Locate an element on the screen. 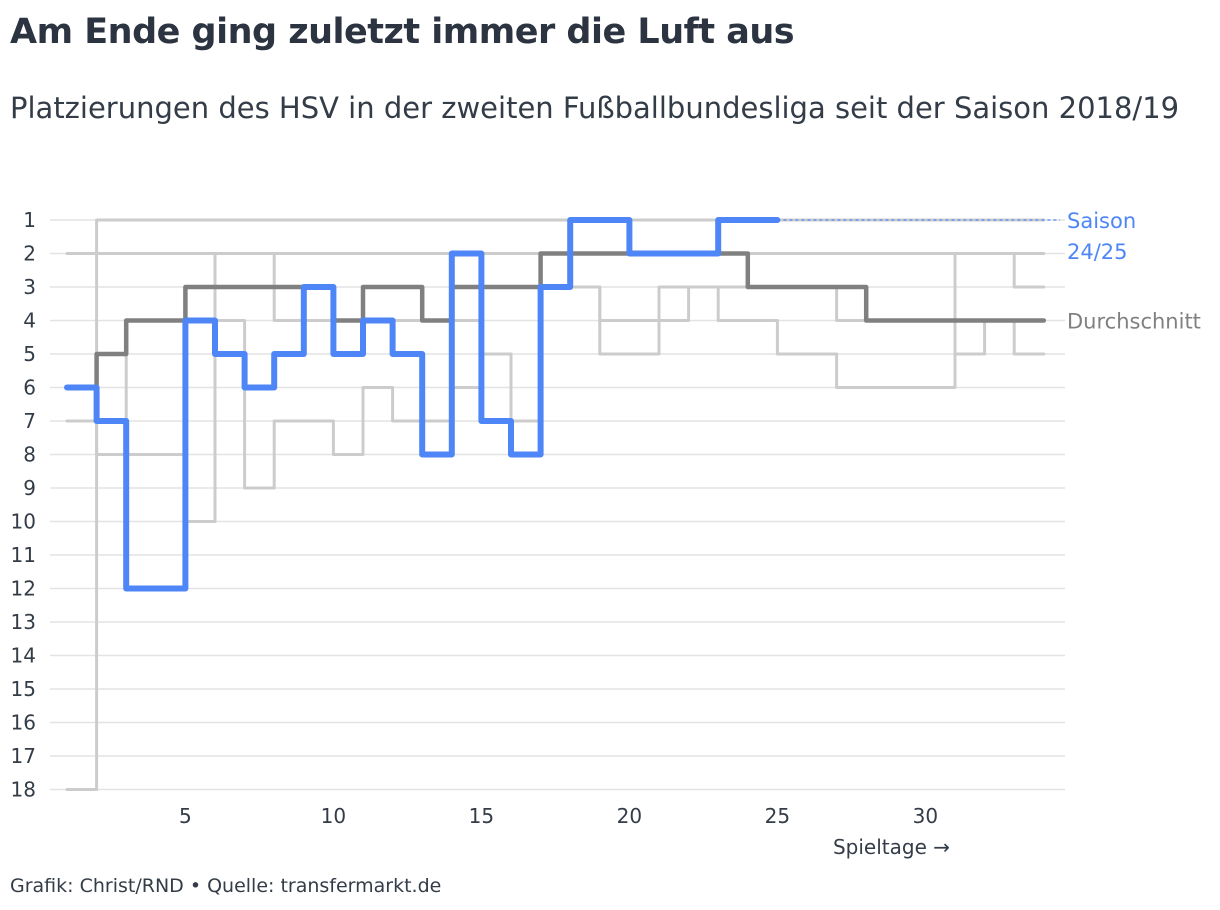 The width and height of the screenshot is (1220, 910). annotations: Saison 24/25 Durchschnitt is located at coordinates (1134, 271).